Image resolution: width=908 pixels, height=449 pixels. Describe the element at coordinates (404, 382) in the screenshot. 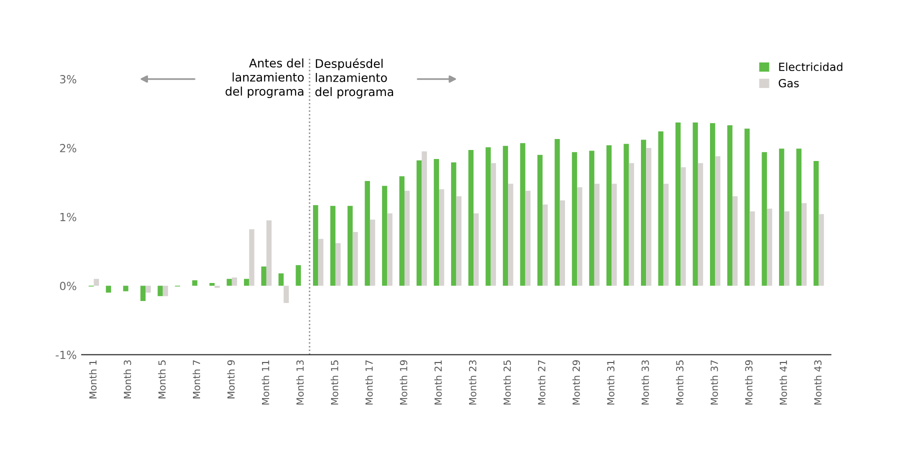

I see `x-tick-label: Month 19` at that location.